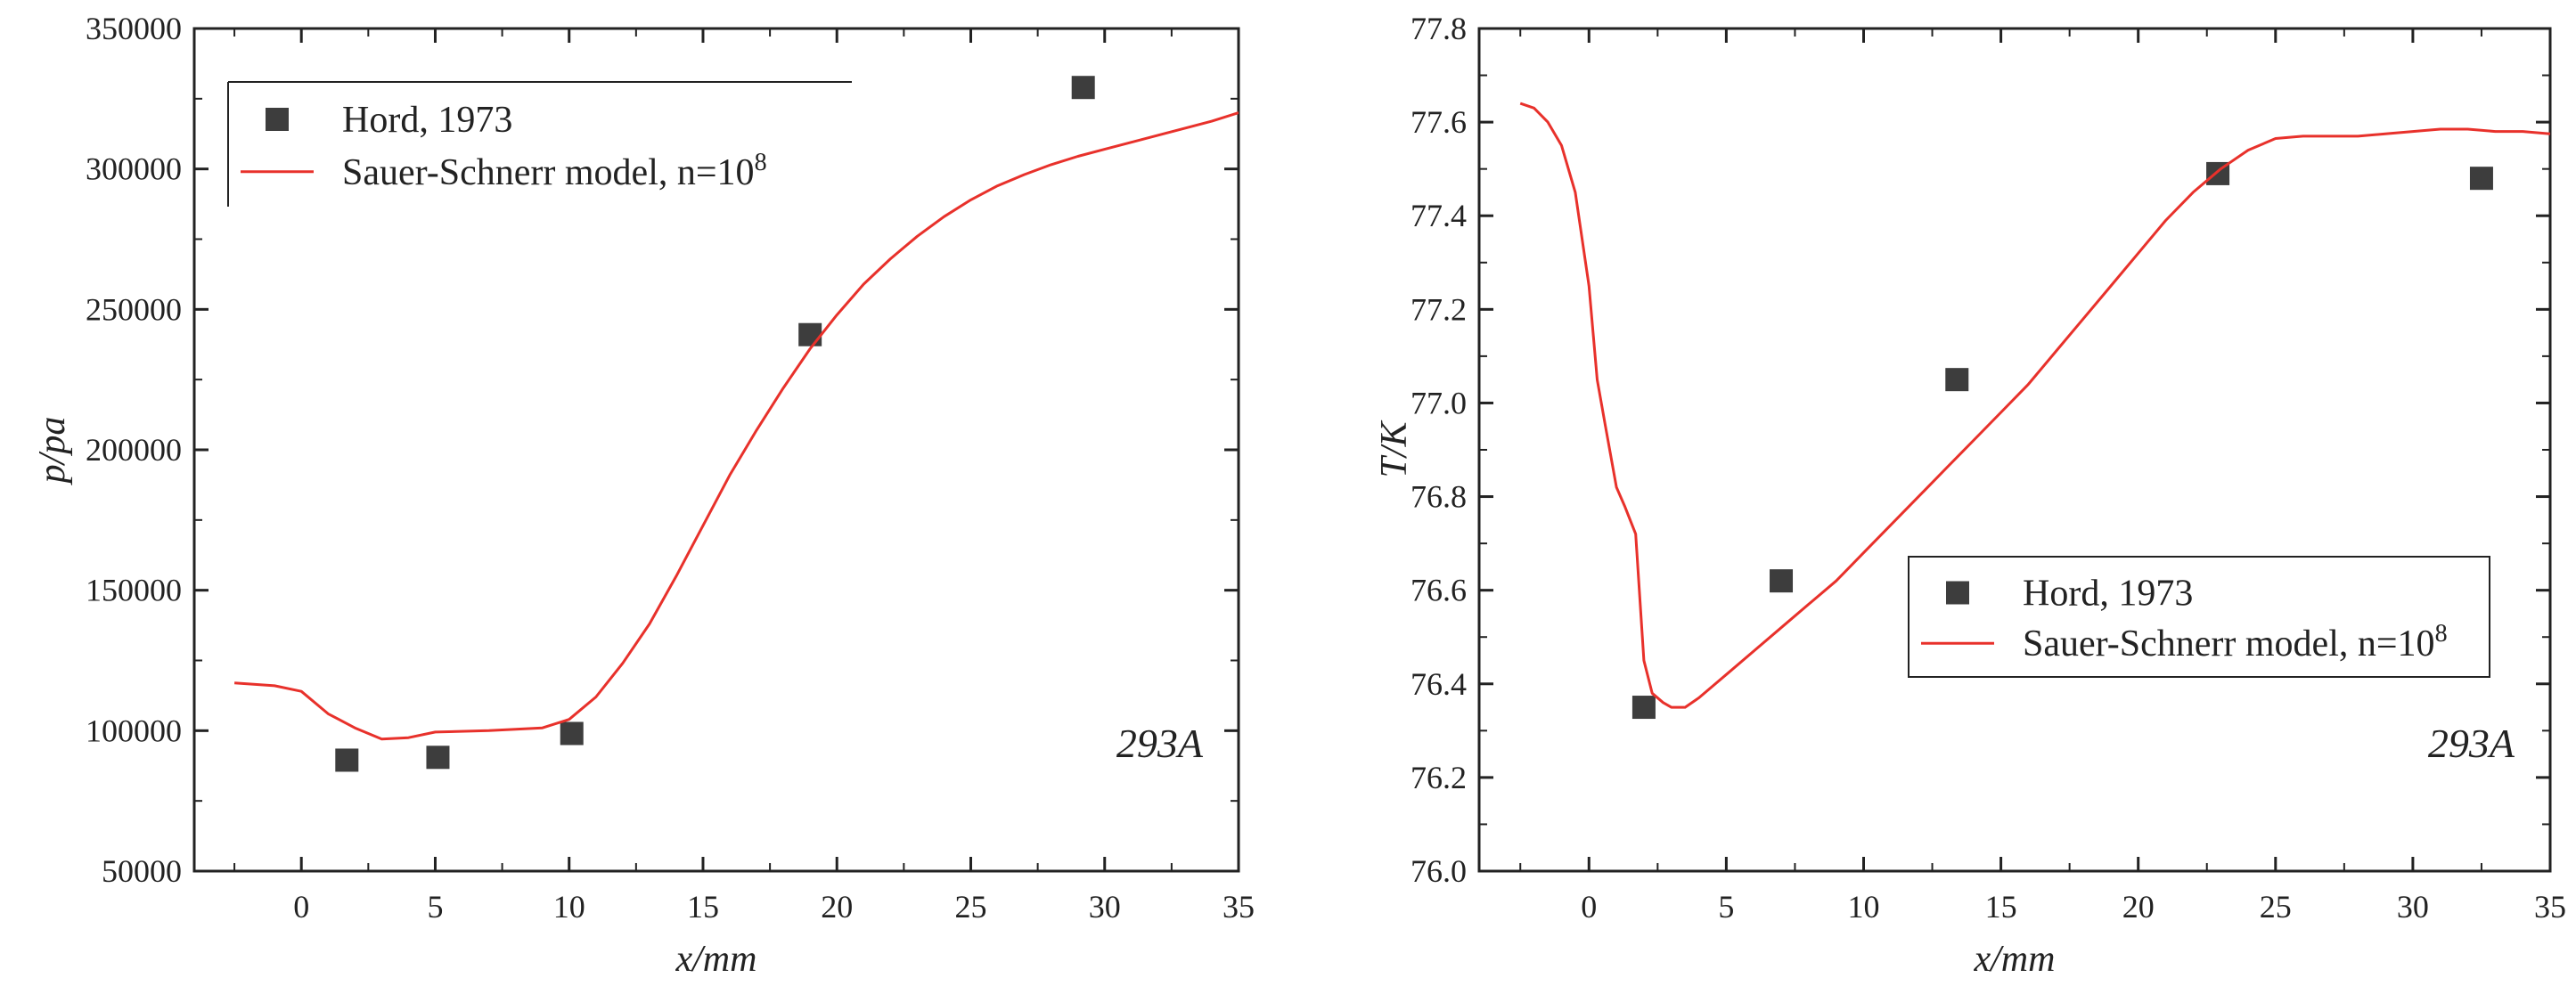  I want to click on y-tick-label: 300000, so click(134, 169).